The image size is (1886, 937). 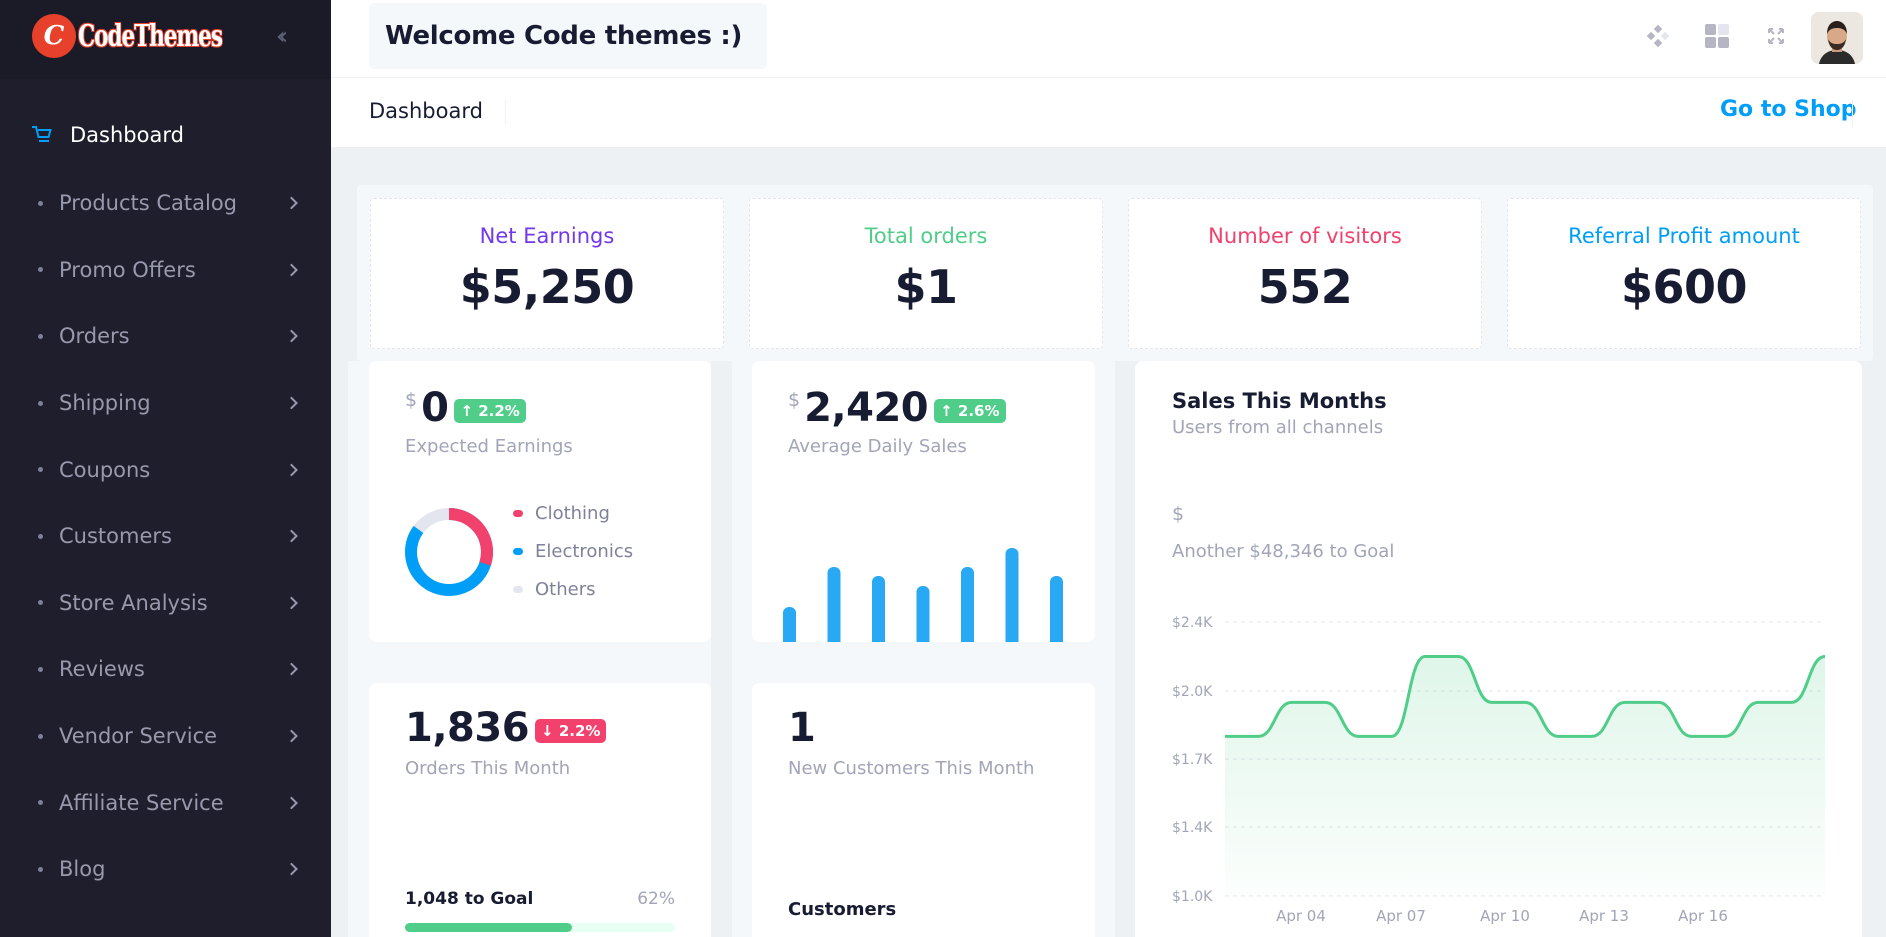 What do you see at coordinates (426, 111) in the screenshot?
I see `page-title: Dashboard` at bounding box center [426, 111].